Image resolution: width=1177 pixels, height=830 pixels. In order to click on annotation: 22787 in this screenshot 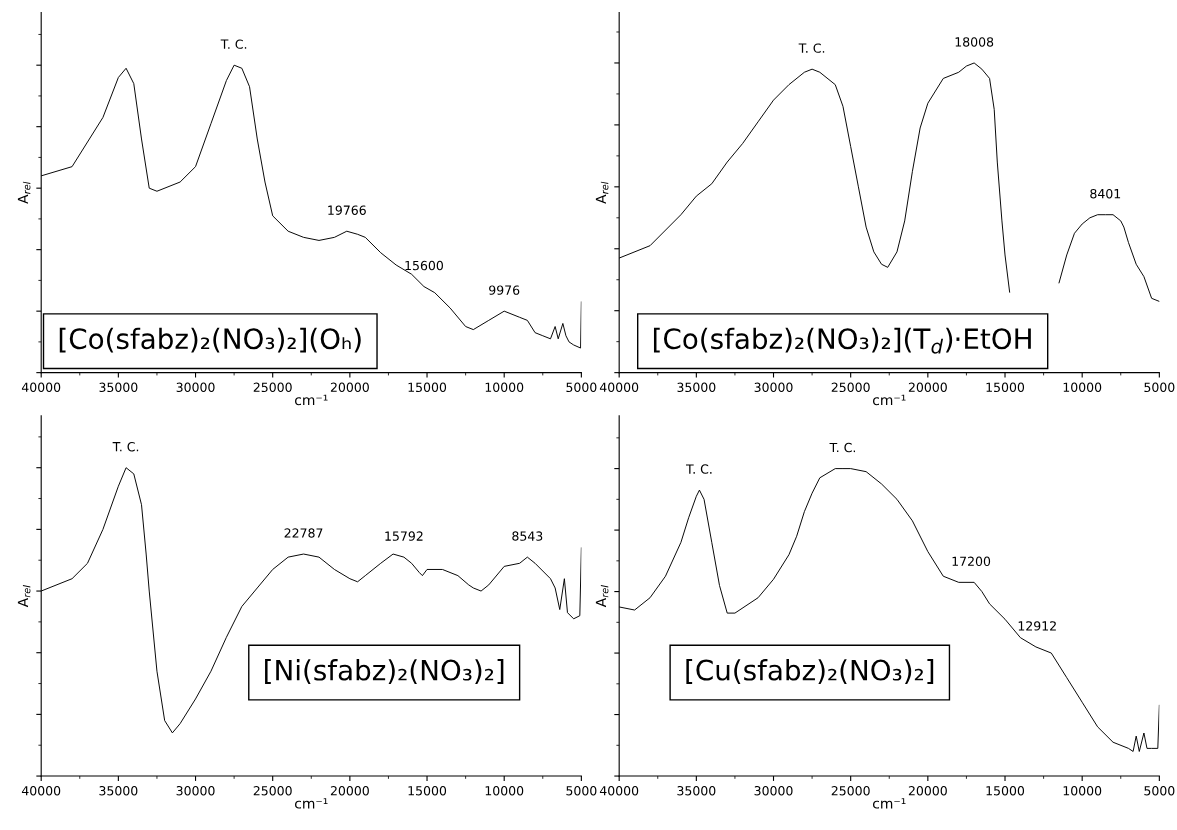, I will do `click(303, 533)`.